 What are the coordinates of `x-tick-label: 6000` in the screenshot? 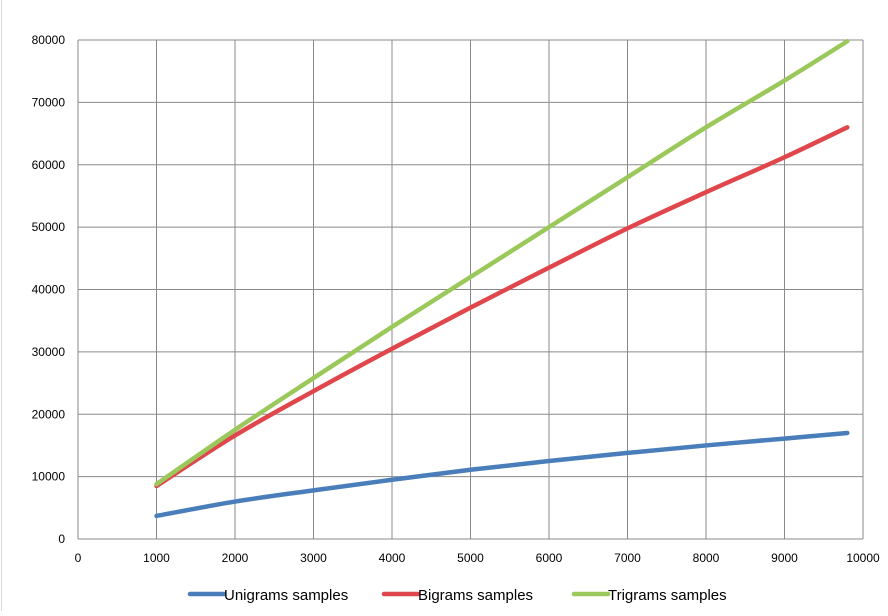 It's located at (549, 558).